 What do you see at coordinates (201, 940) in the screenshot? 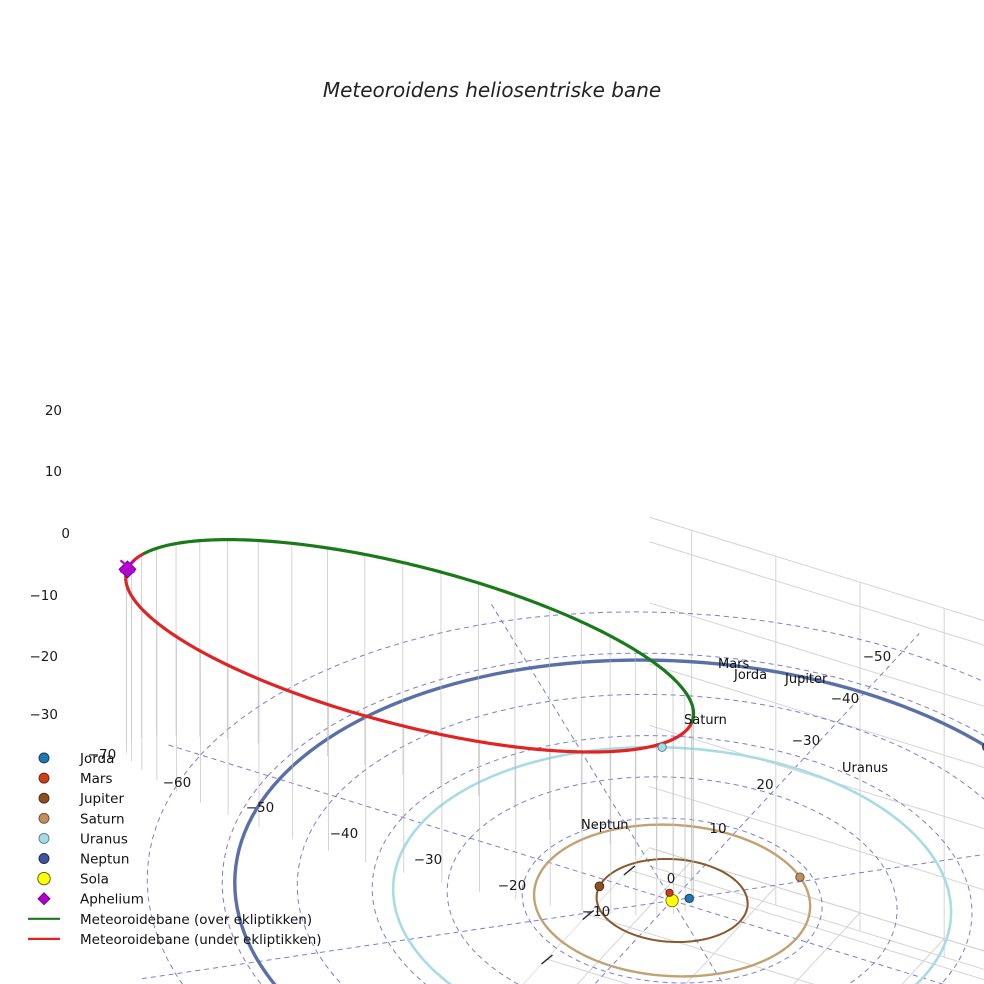
I see `legend-item-label: Meteoroidebane (under ekliptikken)` at bounding box center [201, 940].